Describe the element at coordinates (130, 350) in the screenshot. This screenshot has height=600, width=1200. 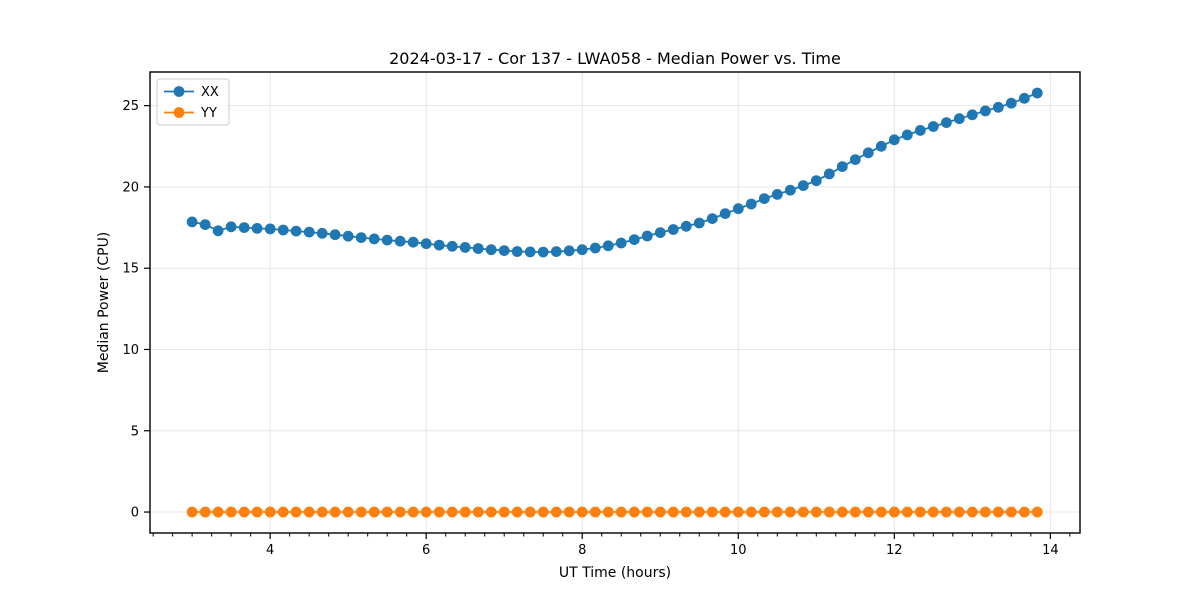
I see `y-tick-label: 10` at that location.